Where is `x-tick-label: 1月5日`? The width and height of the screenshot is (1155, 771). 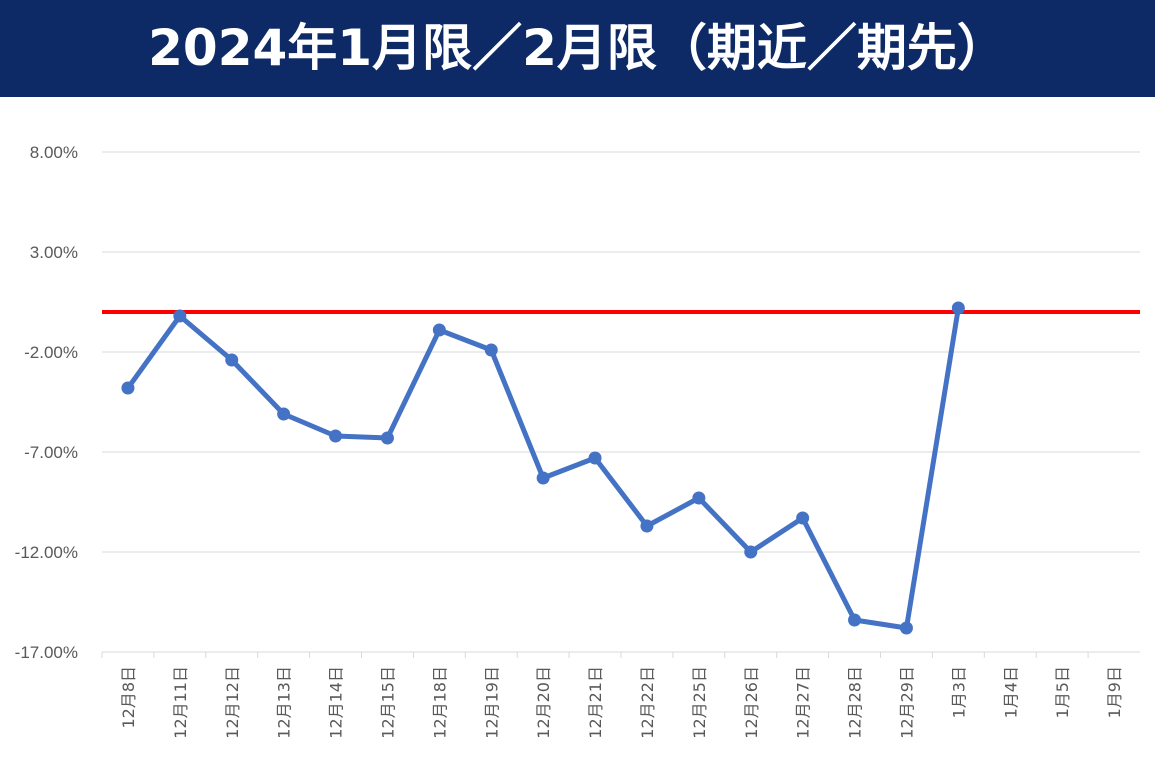
x-tick-label: 1月5日 is located at coordinates (1062, 692).